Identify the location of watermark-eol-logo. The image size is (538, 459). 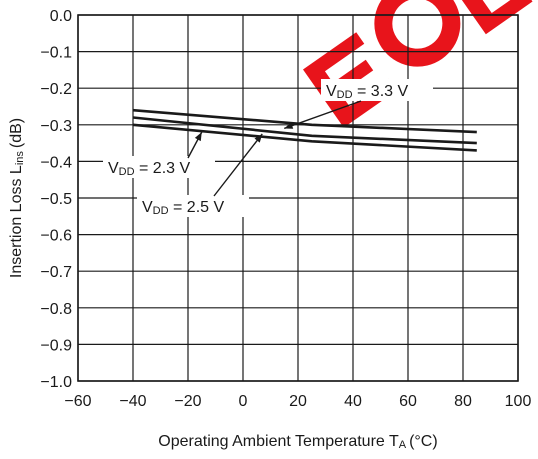
(417, 64).